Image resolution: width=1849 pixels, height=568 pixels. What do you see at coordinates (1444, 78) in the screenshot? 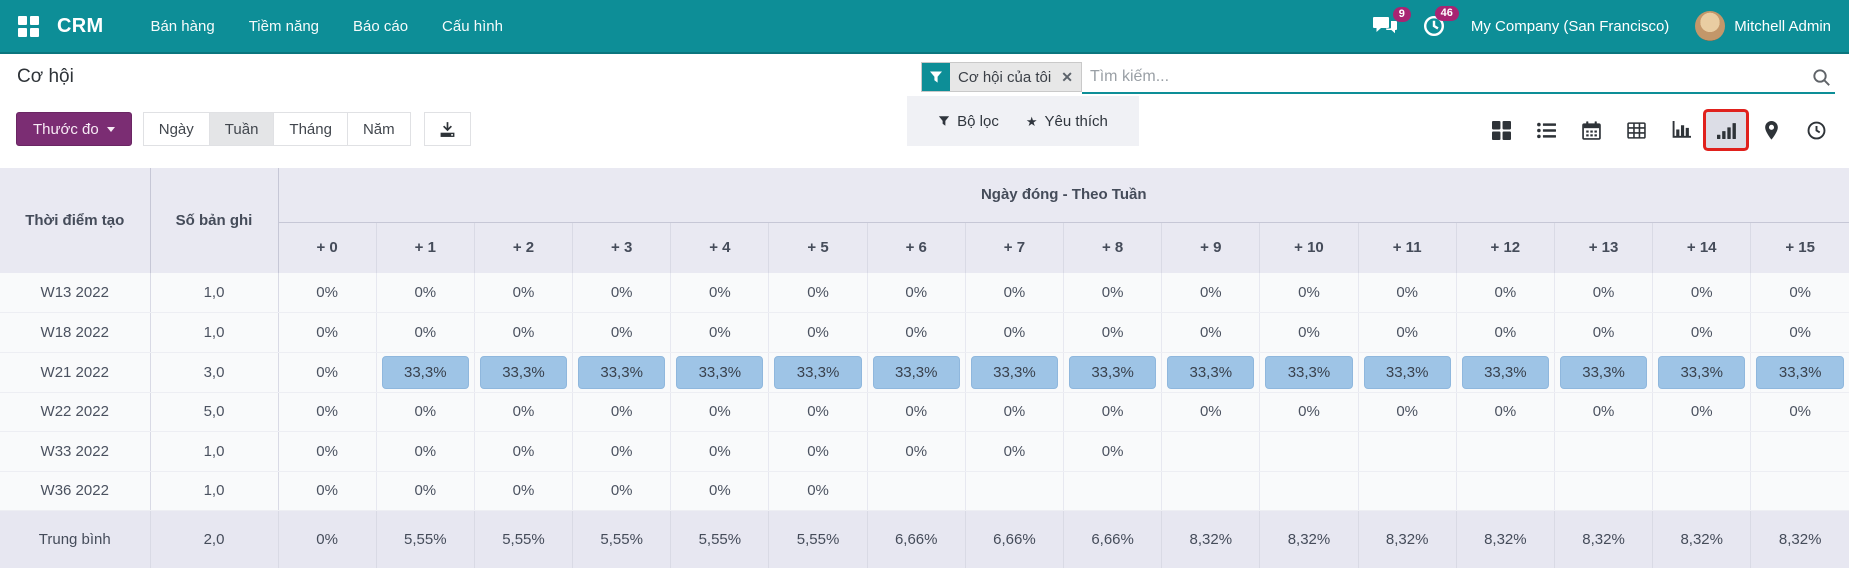
I see `search-input` at bounding box center [1444, 78].